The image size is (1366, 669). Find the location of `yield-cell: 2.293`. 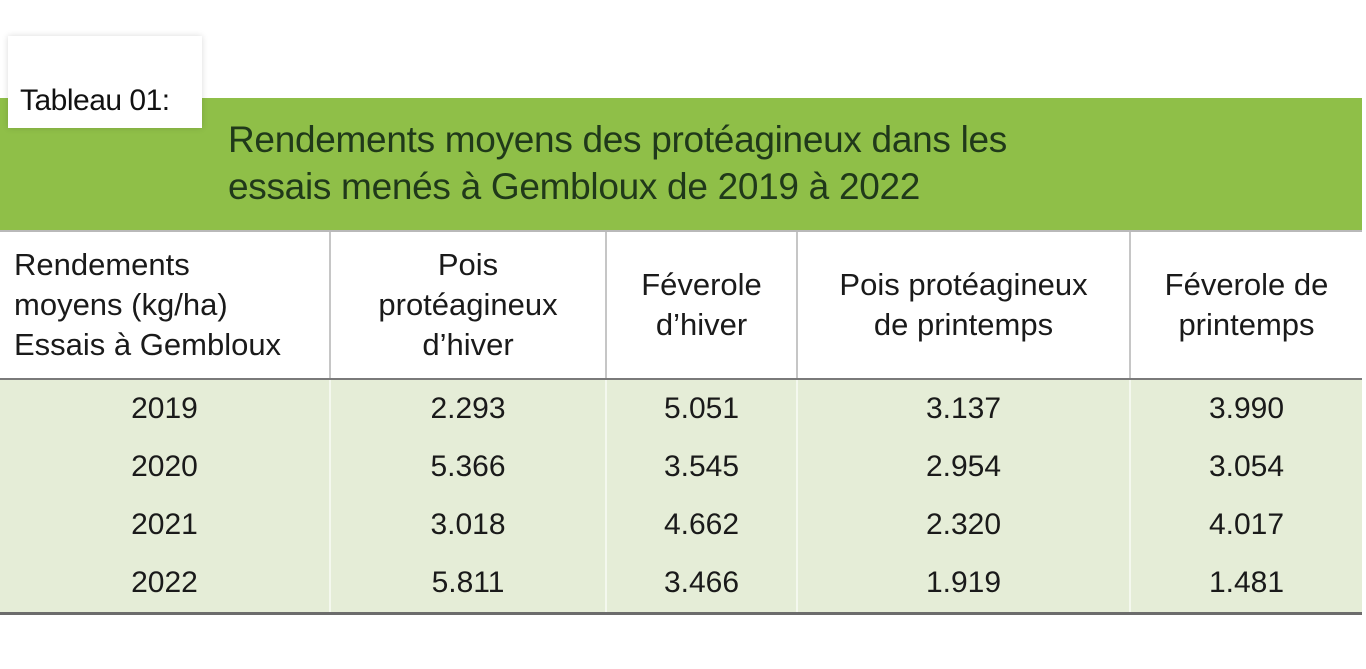

yield-cell: 2.293 is located at coordinates (467, 408).